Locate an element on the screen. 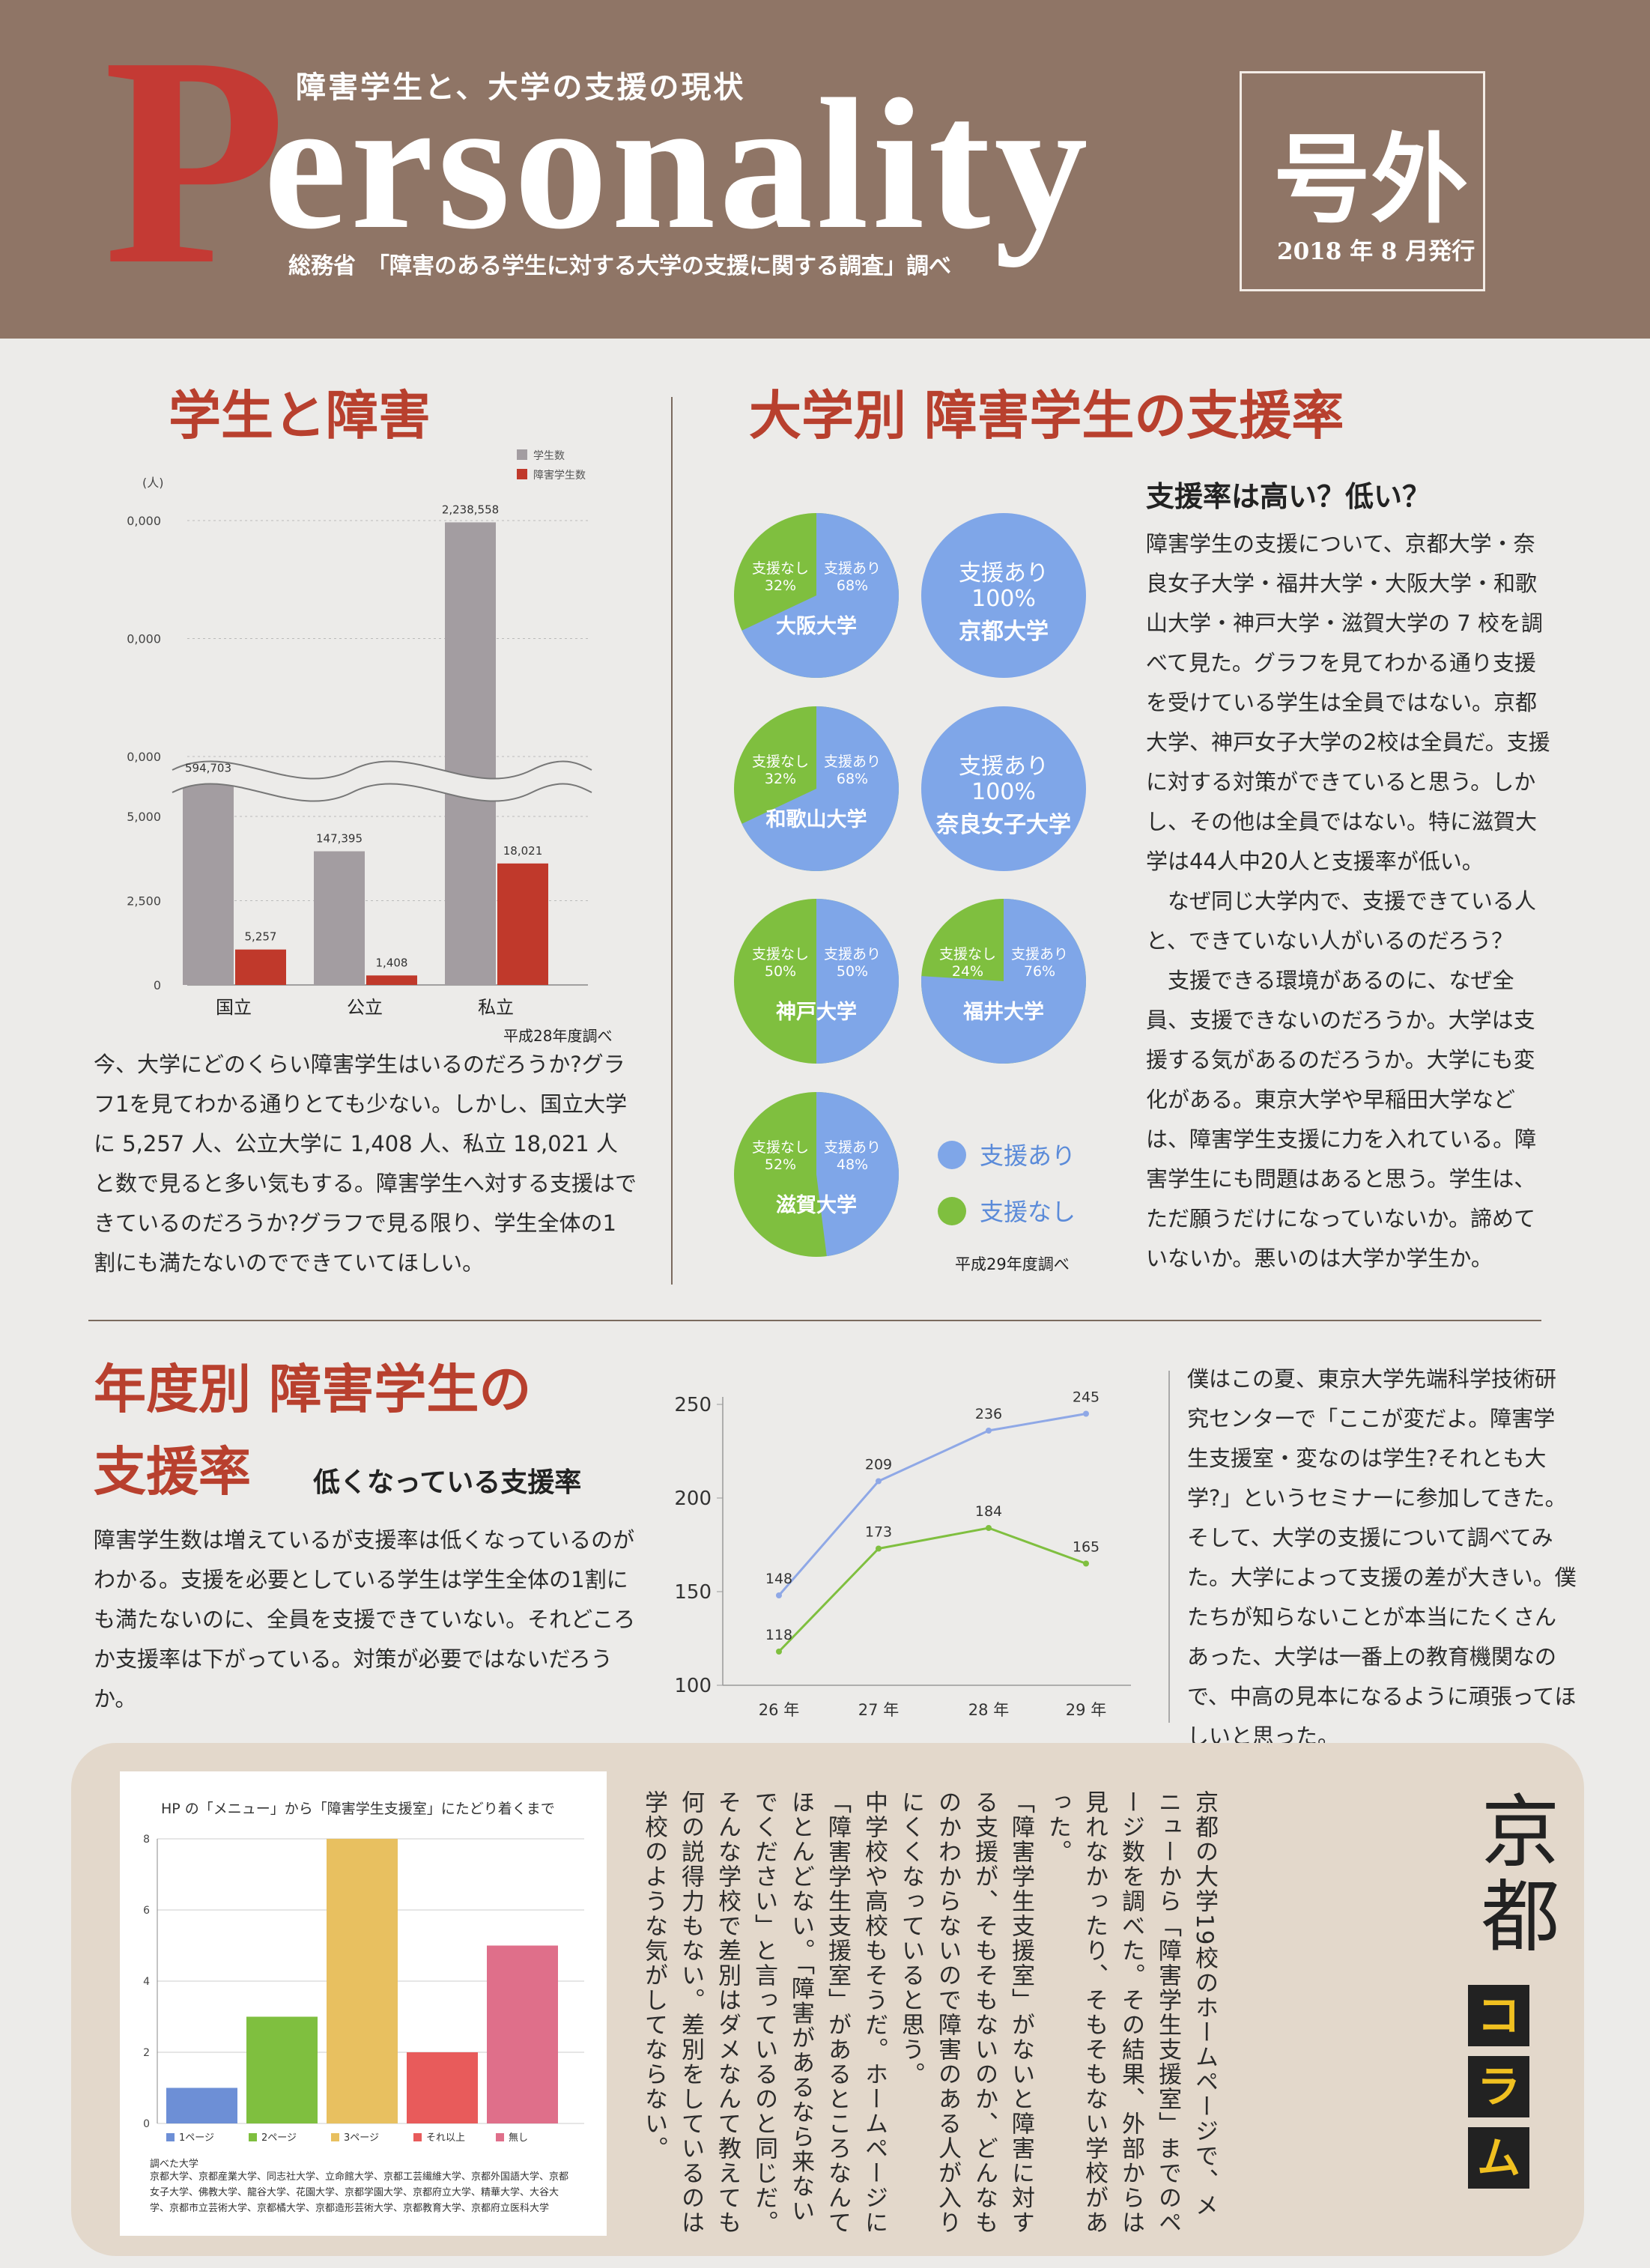 The height and width of the screenshot is (2268, 1650). y-tick-label: 6 is located at coordinates (146, 1911).